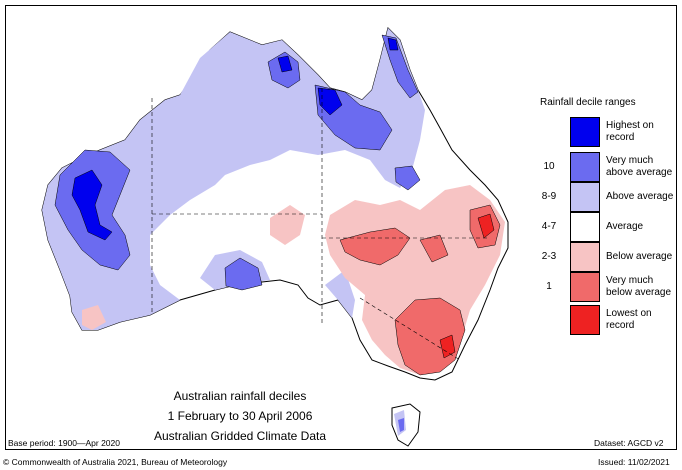  I want to click on base-period: Base period: 1900—Apr 2020, so click(64, 443).